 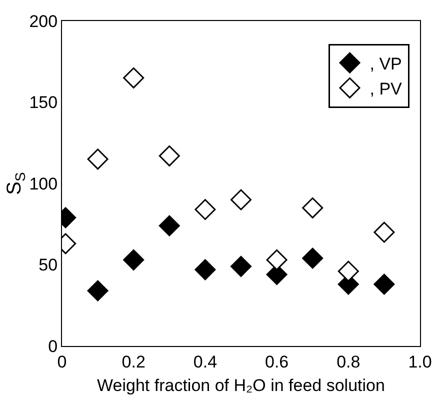 What do you see at coordinates (48, 265) in the screenshot?
I see `y-tick-label: 50` at bounding box center [48, 265].